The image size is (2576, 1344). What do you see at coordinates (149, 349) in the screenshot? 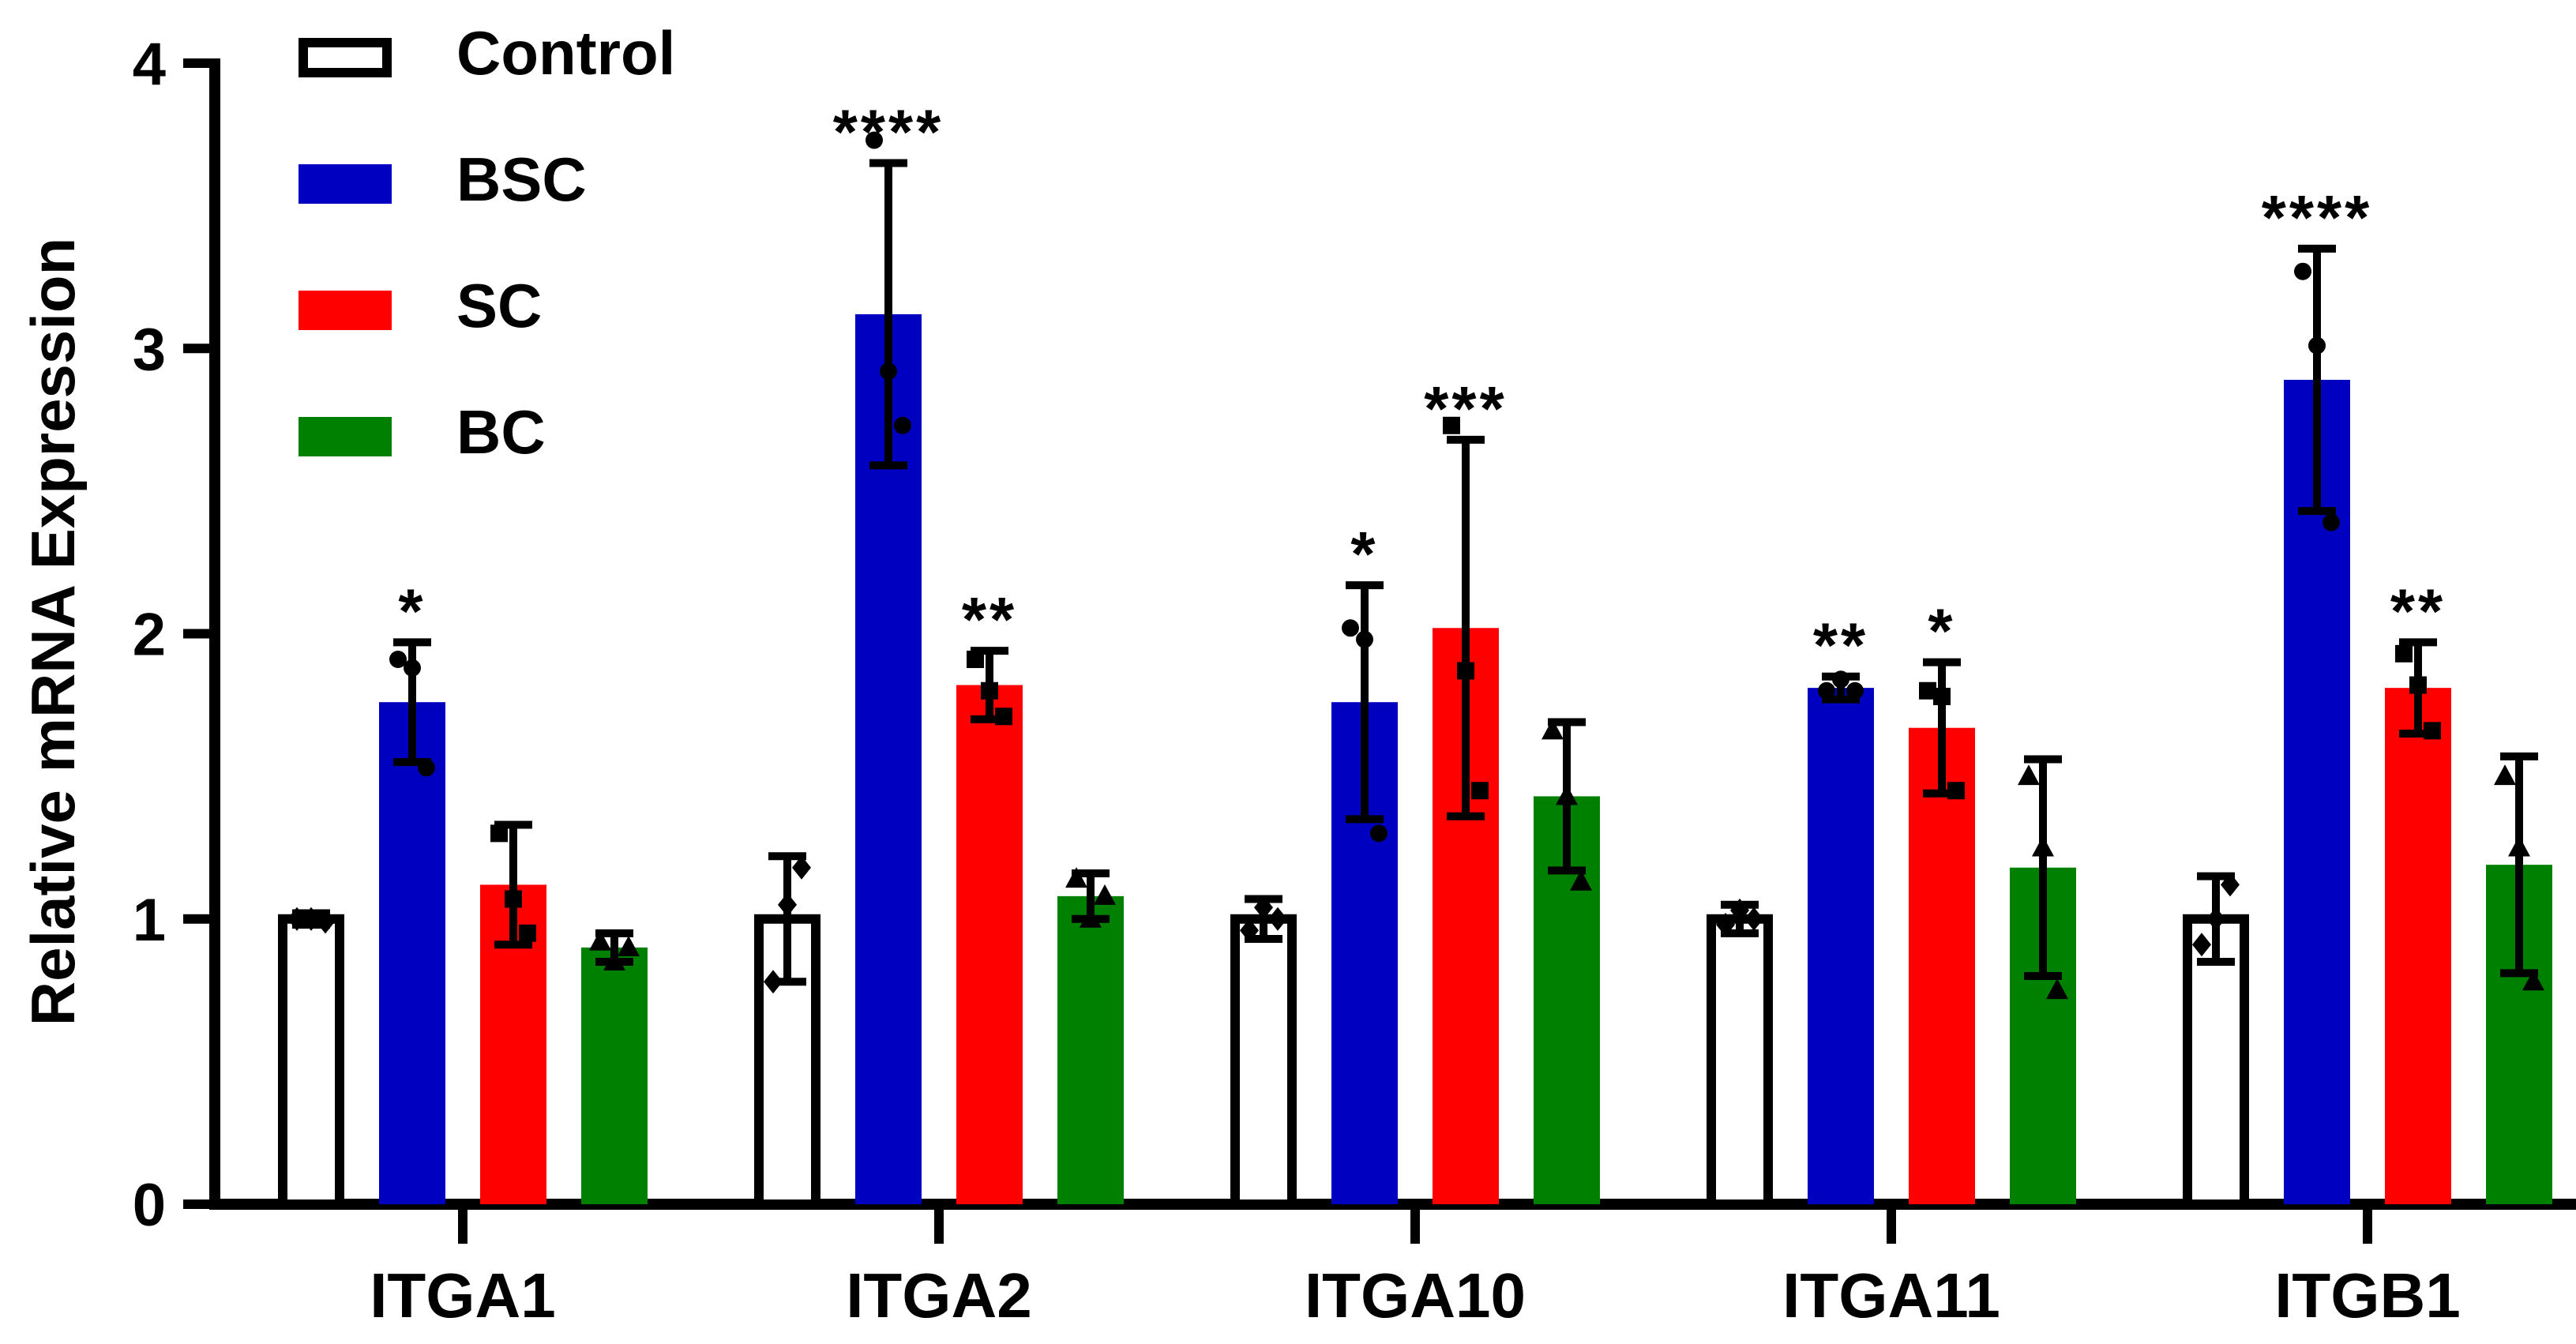
I see `y-tick-label: 3` at bounding box center [149, 349].